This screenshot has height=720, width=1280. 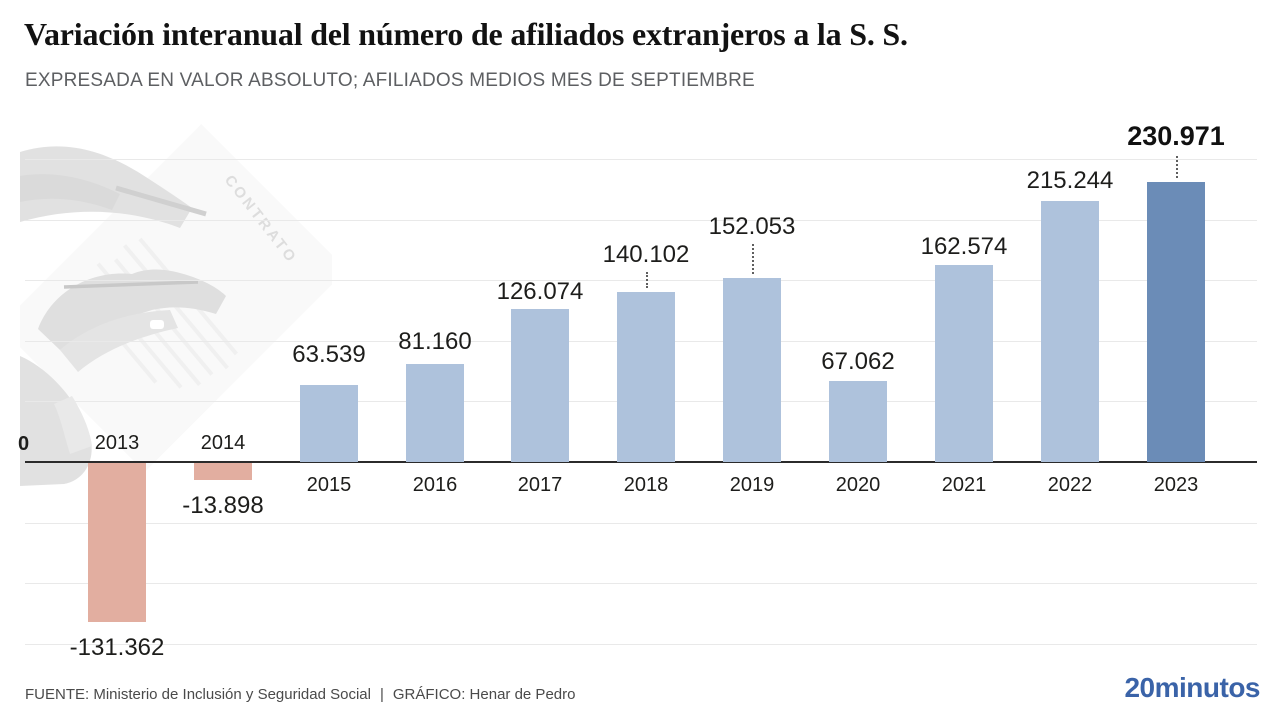 I want to click on value-label-2023: 230.971, so click(x=1176, y=136).